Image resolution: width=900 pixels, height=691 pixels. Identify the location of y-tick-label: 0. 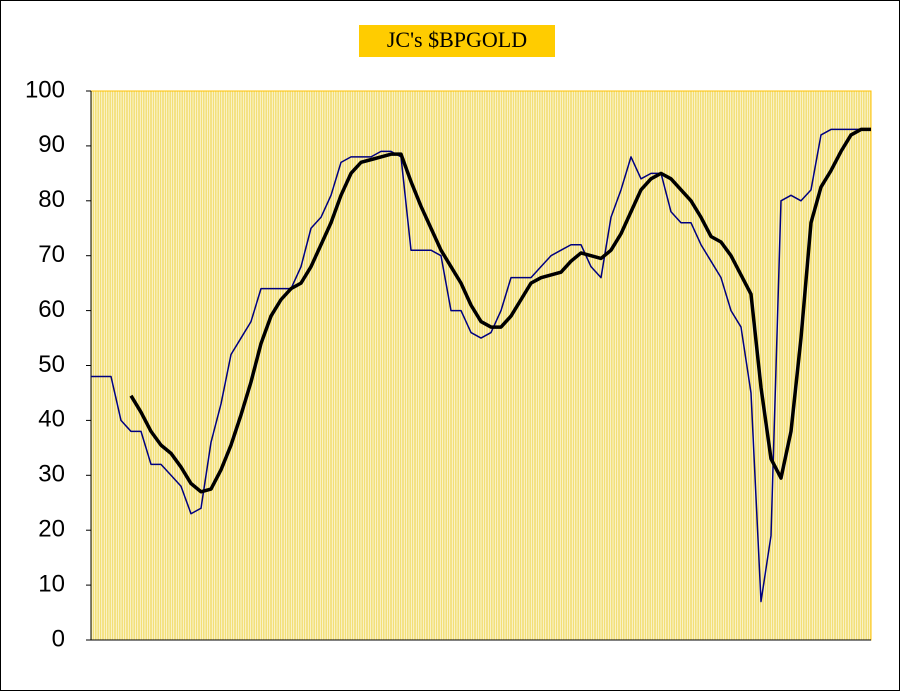
(58, 638).